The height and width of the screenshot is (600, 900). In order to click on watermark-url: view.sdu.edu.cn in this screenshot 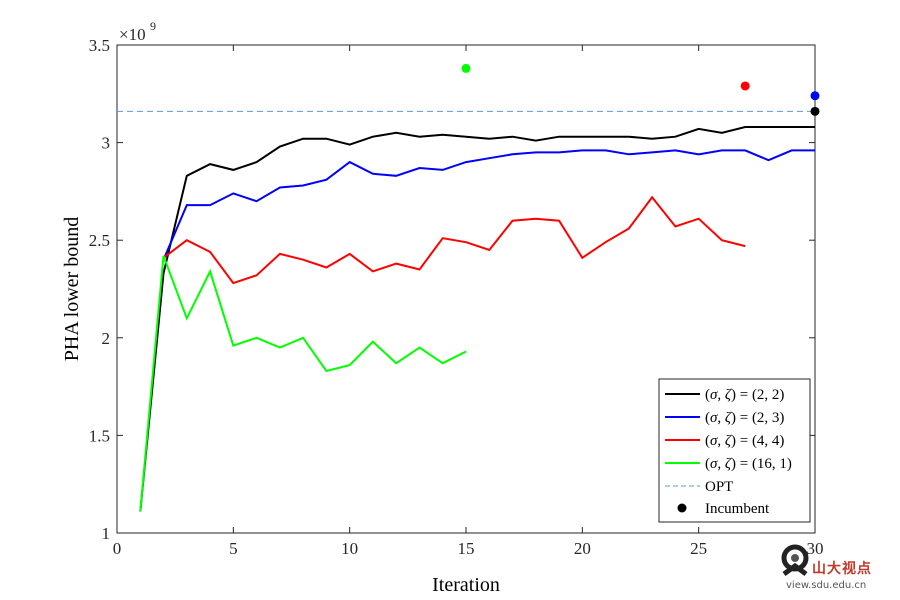, I will do `click(826, 585)`.